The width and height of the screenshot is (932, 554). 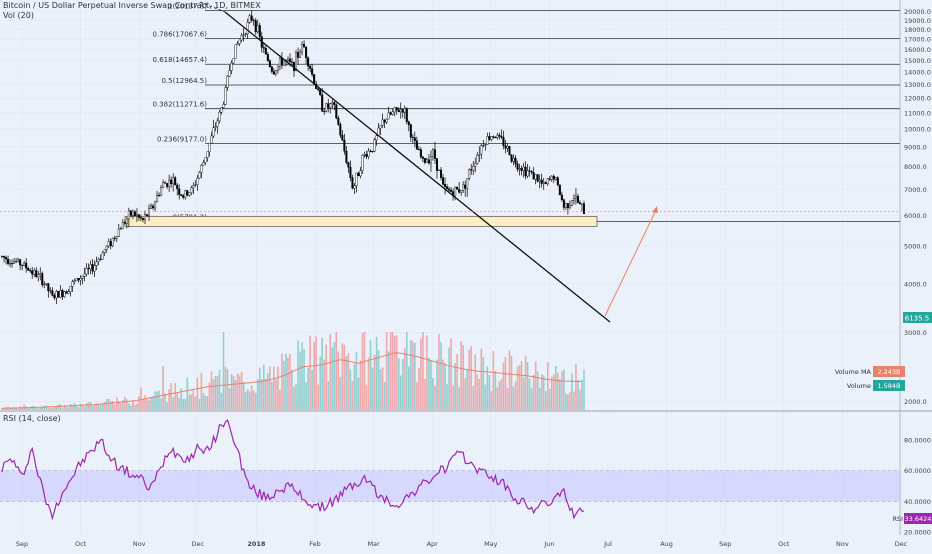 I want to click on time-tick-label: Oct, so click(x=81, y=544).